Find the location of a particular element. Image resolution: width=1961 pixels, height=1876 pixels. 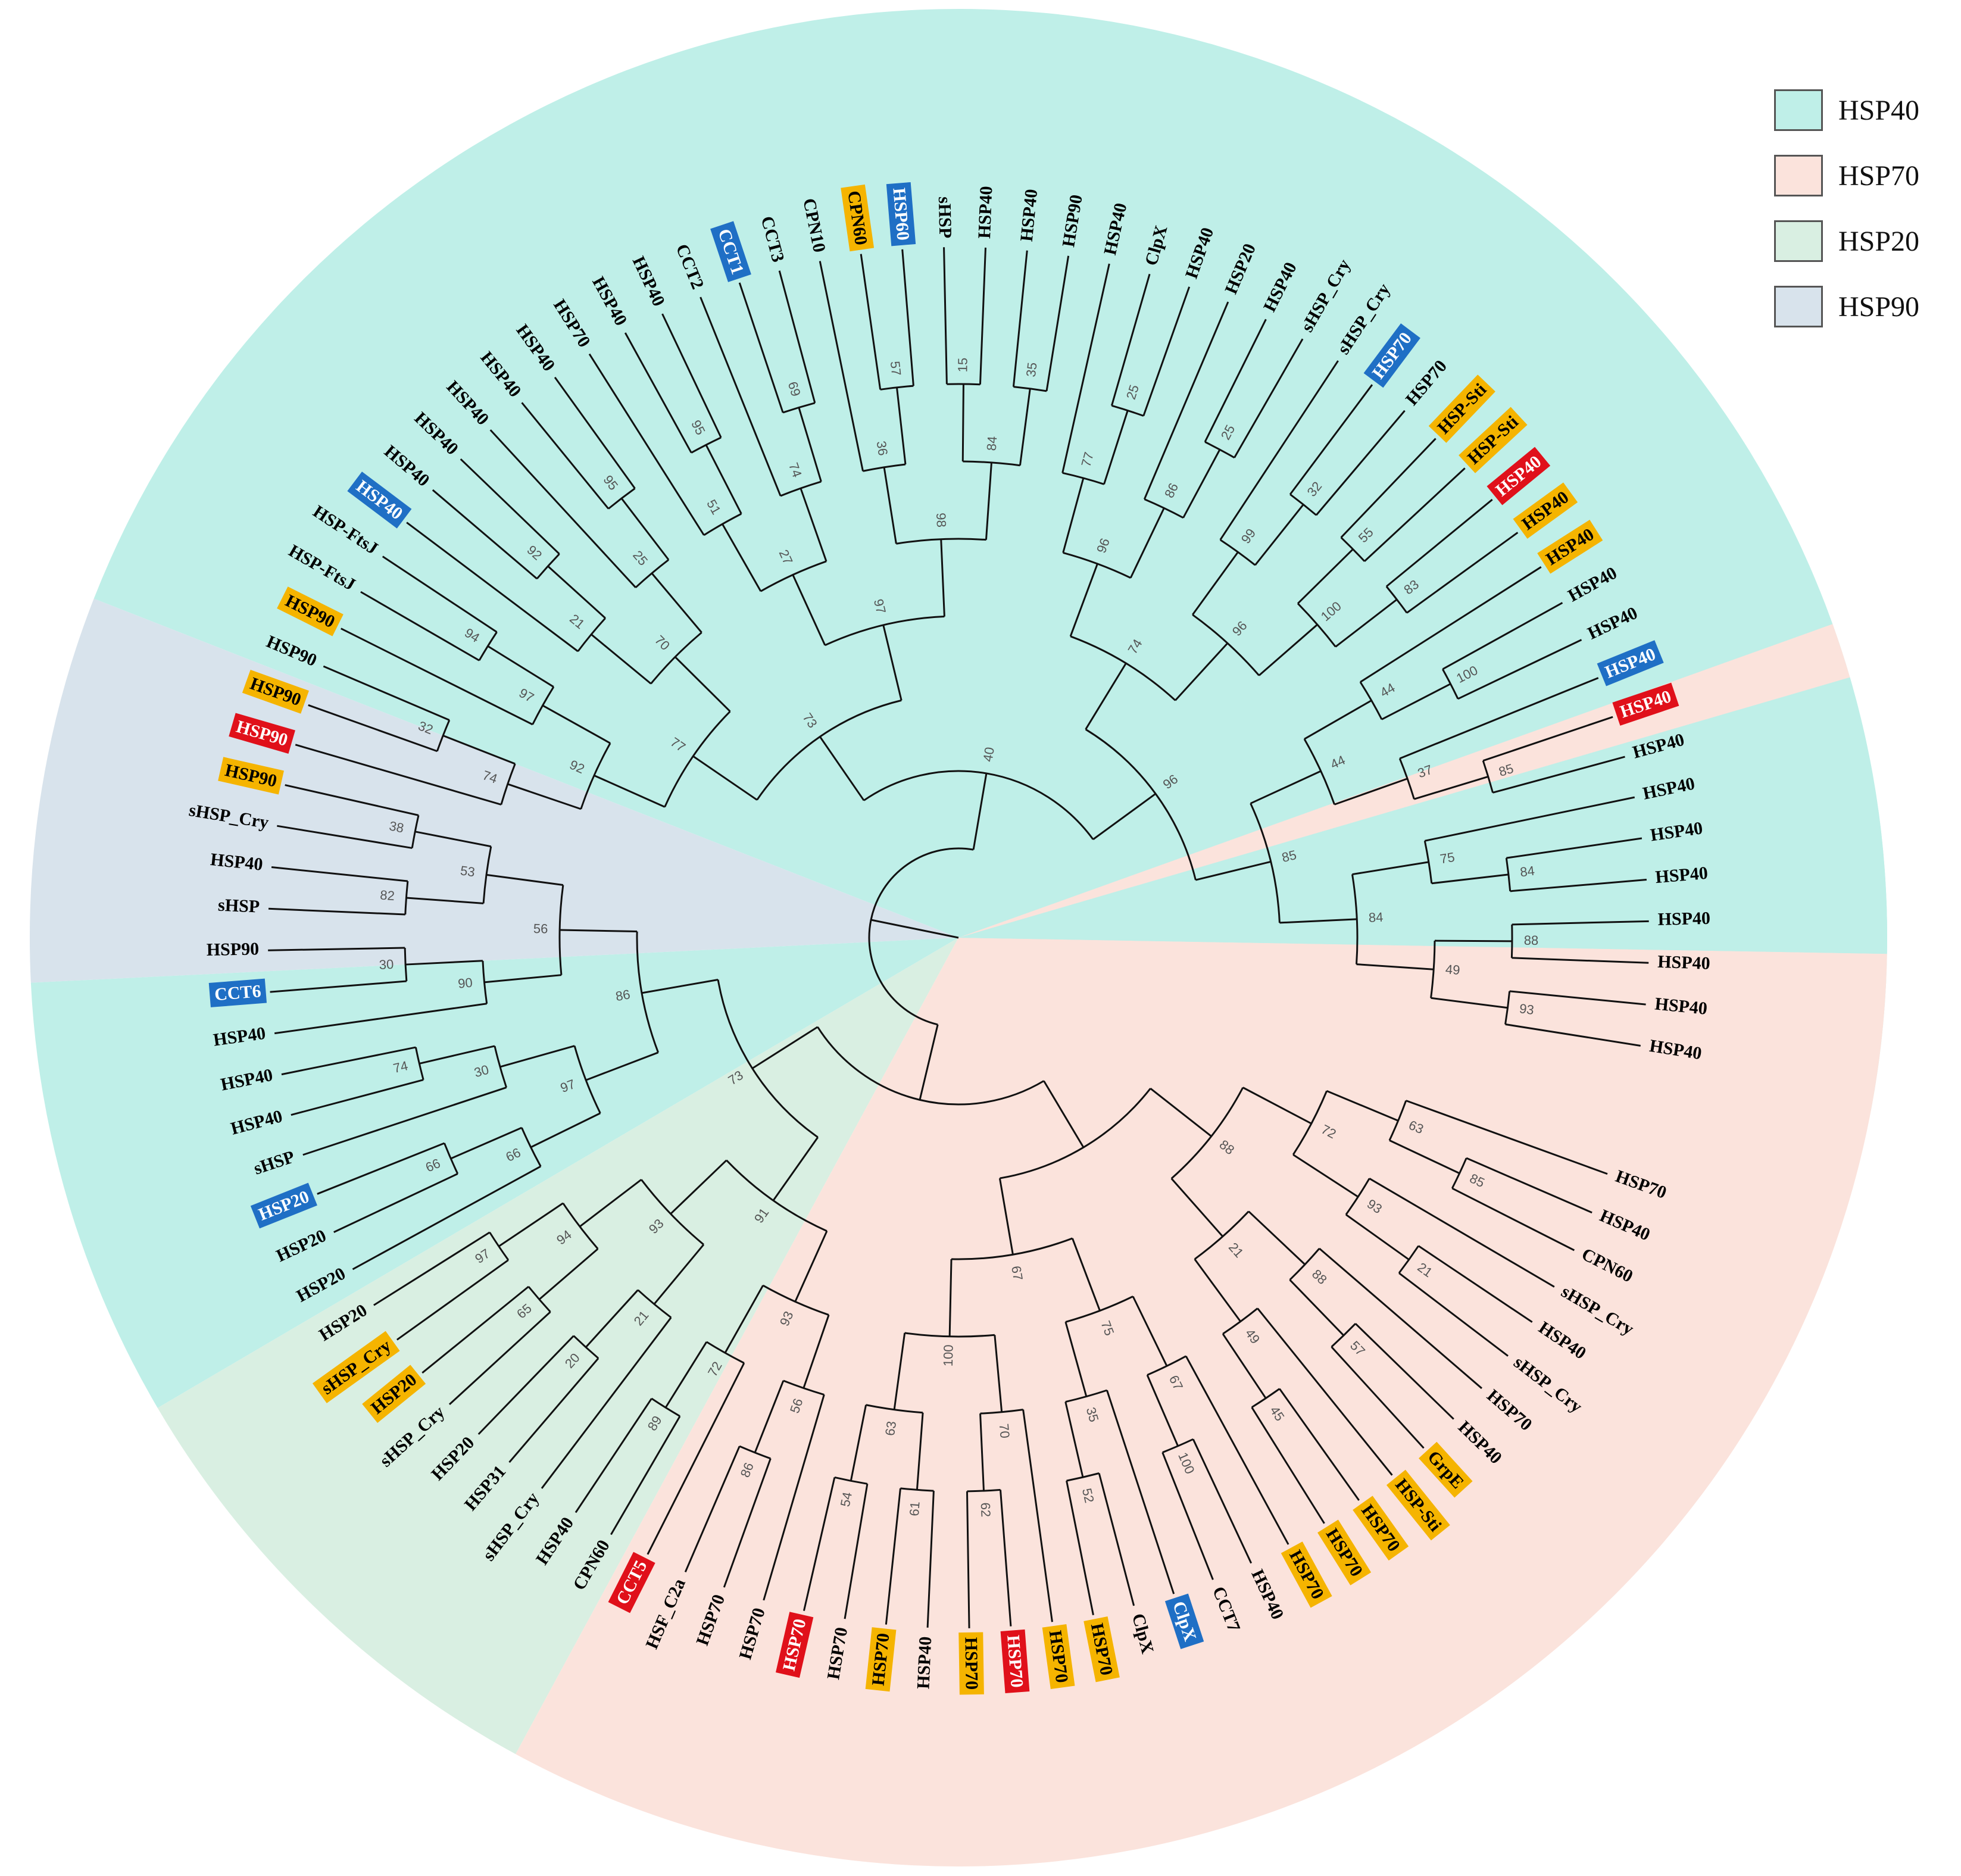

leaf-label: CPN60 is located at coordinates (858, 218).